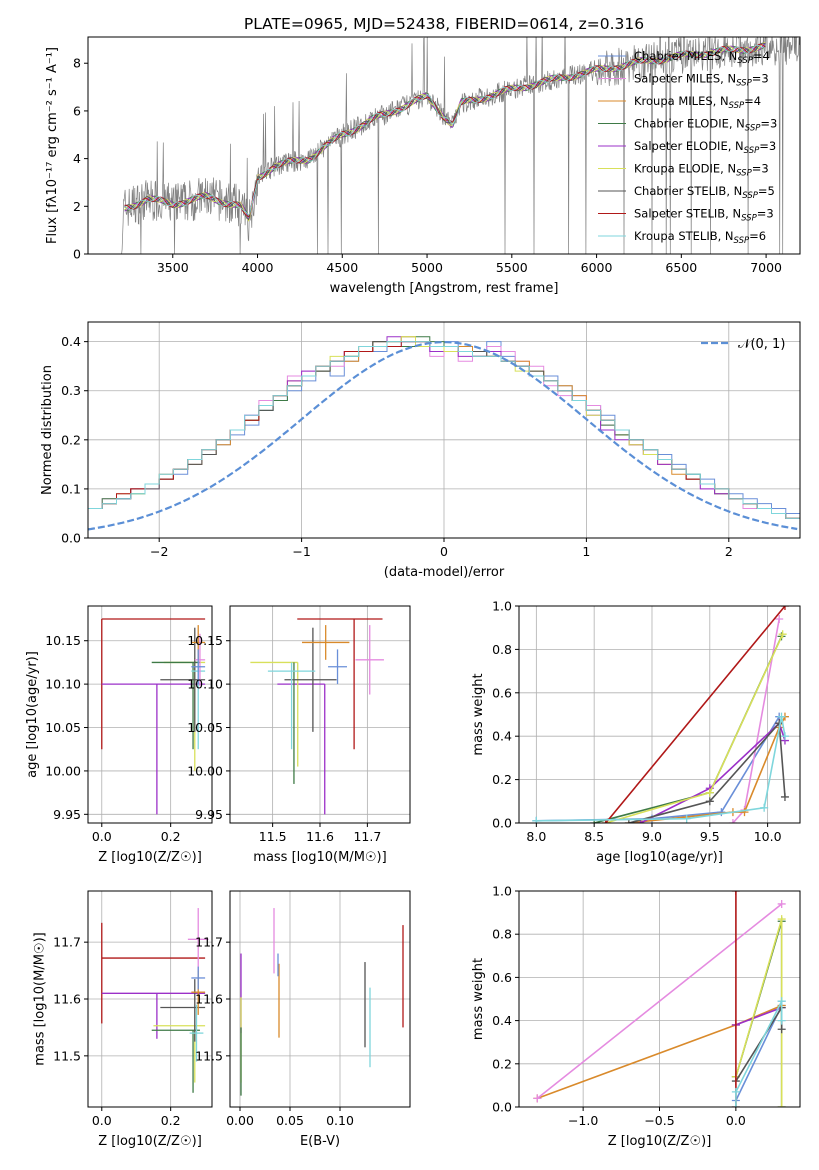  Describe the element at coordinates (77, 158) in the screenshot. I see `y-tick-label: 4` at that location.